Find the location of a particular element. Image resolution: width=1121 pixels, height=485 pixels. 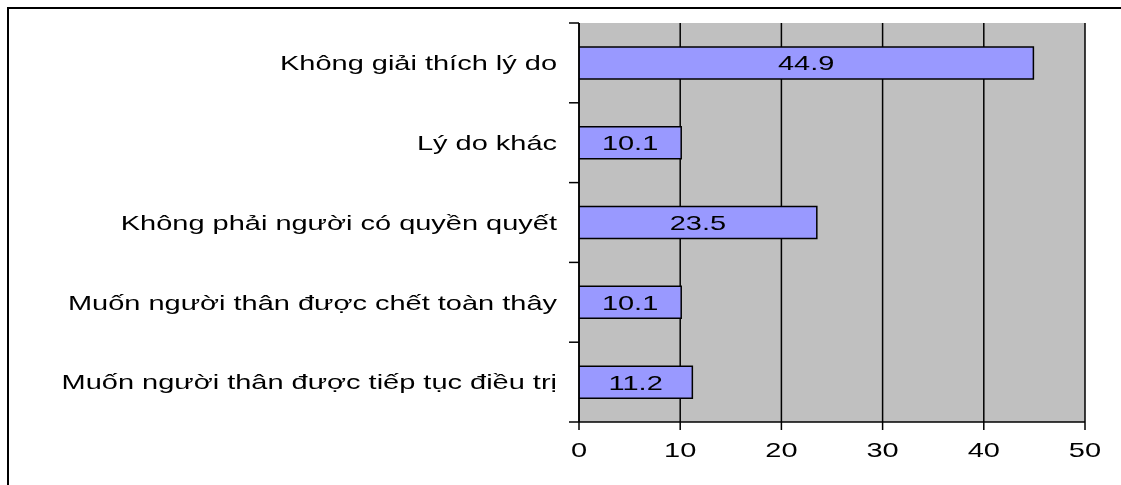

x-tick-label: 40 is located at coordinates (983, 449).